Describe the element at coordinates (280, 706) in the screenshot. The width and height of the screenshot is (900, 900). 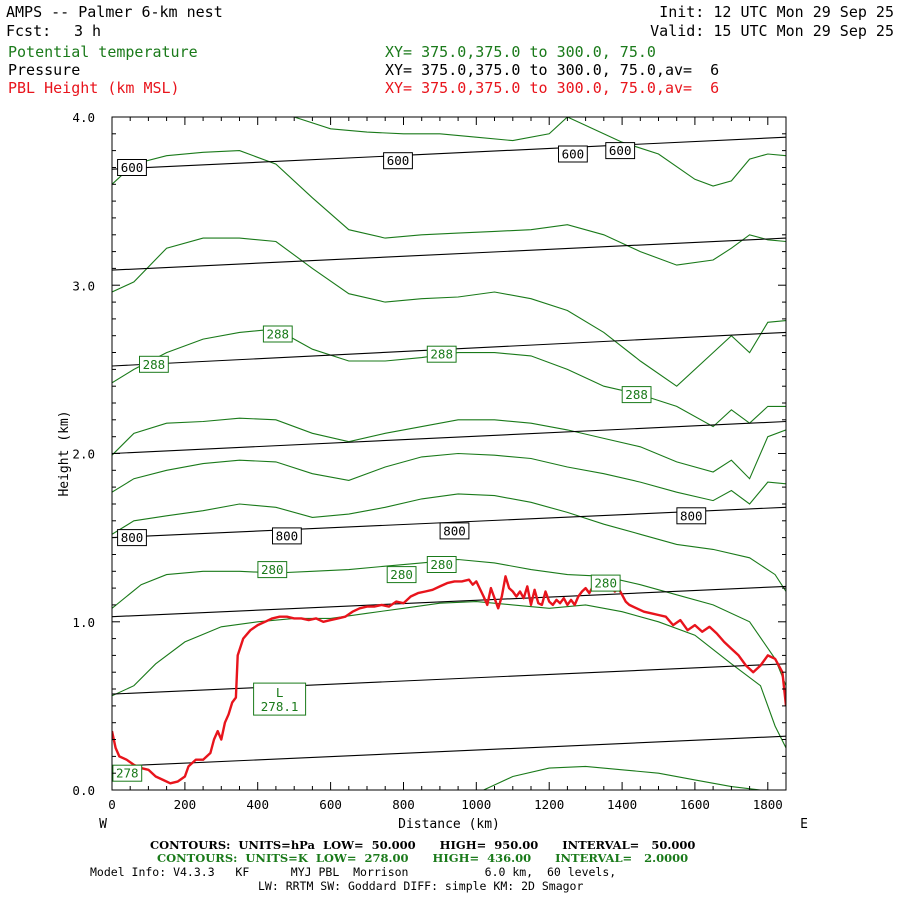
I see `low-marker-value: 278.1` at that location.